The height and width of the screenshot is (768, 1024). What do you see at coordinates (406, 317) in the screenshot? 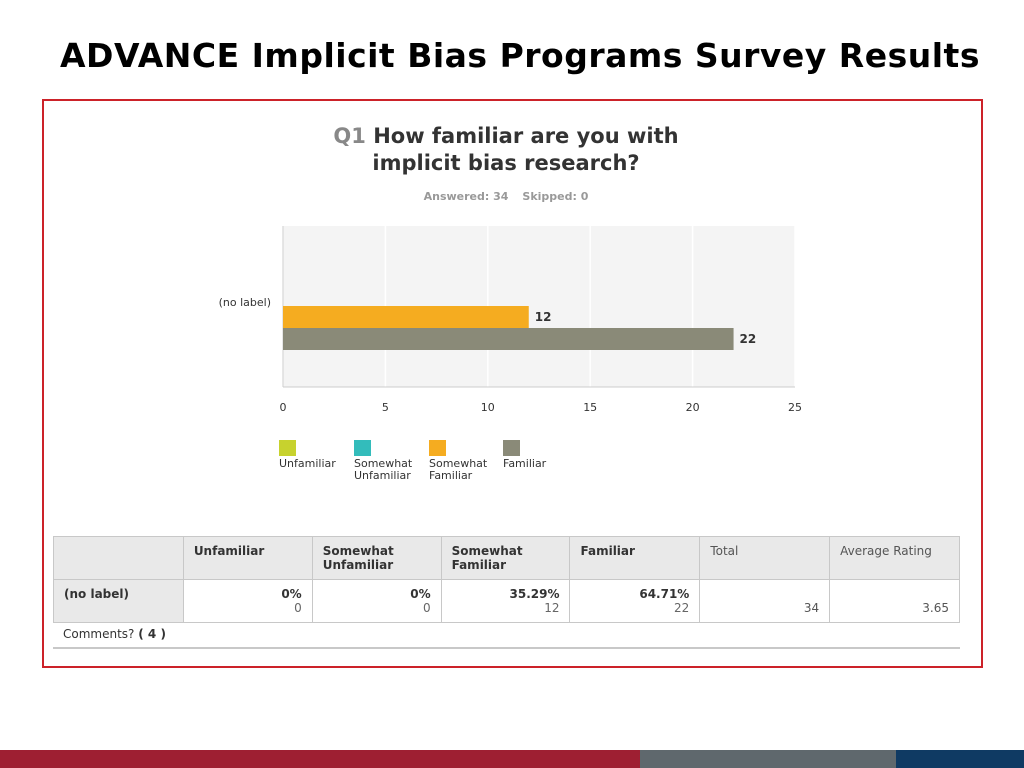
I see `bar-somewhat-familiar` at bounding box center [406, 317].